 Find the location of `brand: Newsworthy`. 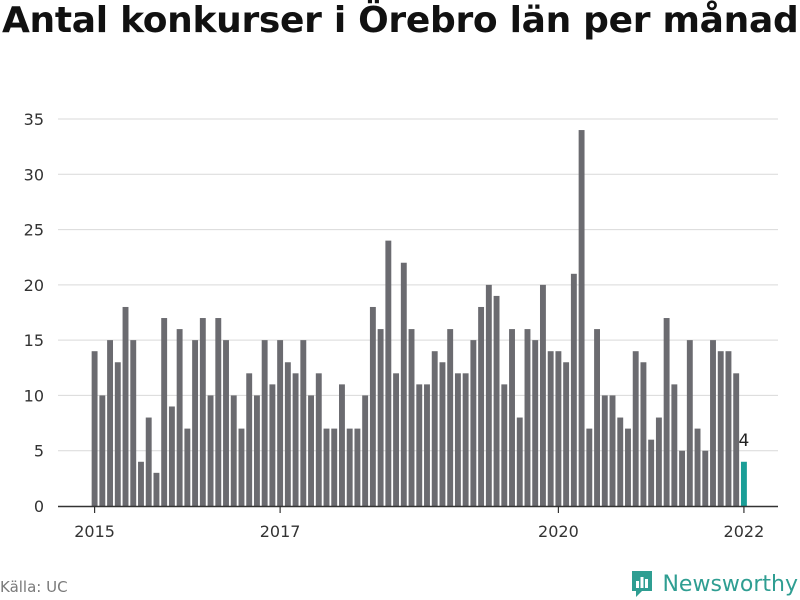

brand: Newsworthy is located at coordinates (714, 584).